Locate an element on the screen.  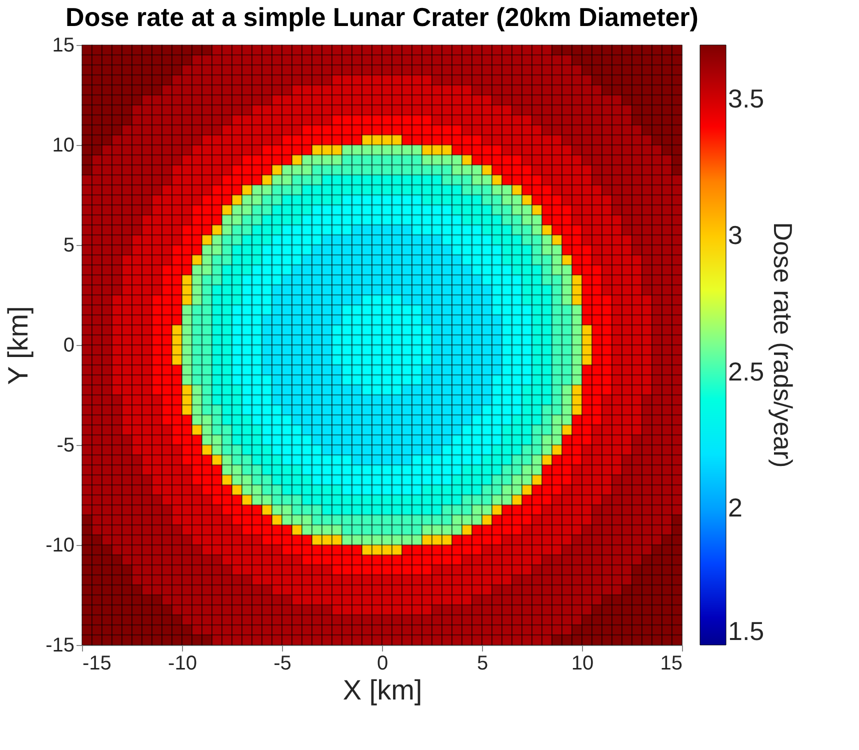
y-tick-label: 0 is located at coordinates (68, 345).